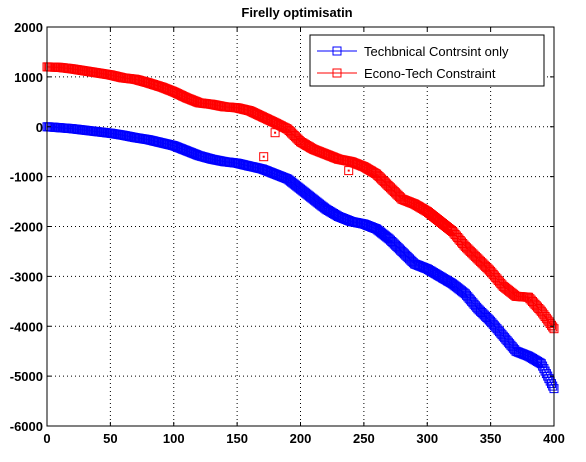  What do you see at coordinates (436, 51) in the screenshot?
I see `legend-label-series-1: Techbnical Contrsint only` at bounding box center [436, 51].